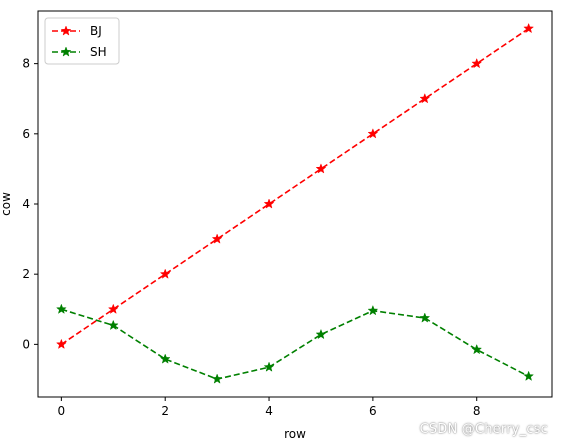 Image resolution: width=562 pixels, height=445 pixels. I want to click on x-tick-label: 4, so click(269, 411).